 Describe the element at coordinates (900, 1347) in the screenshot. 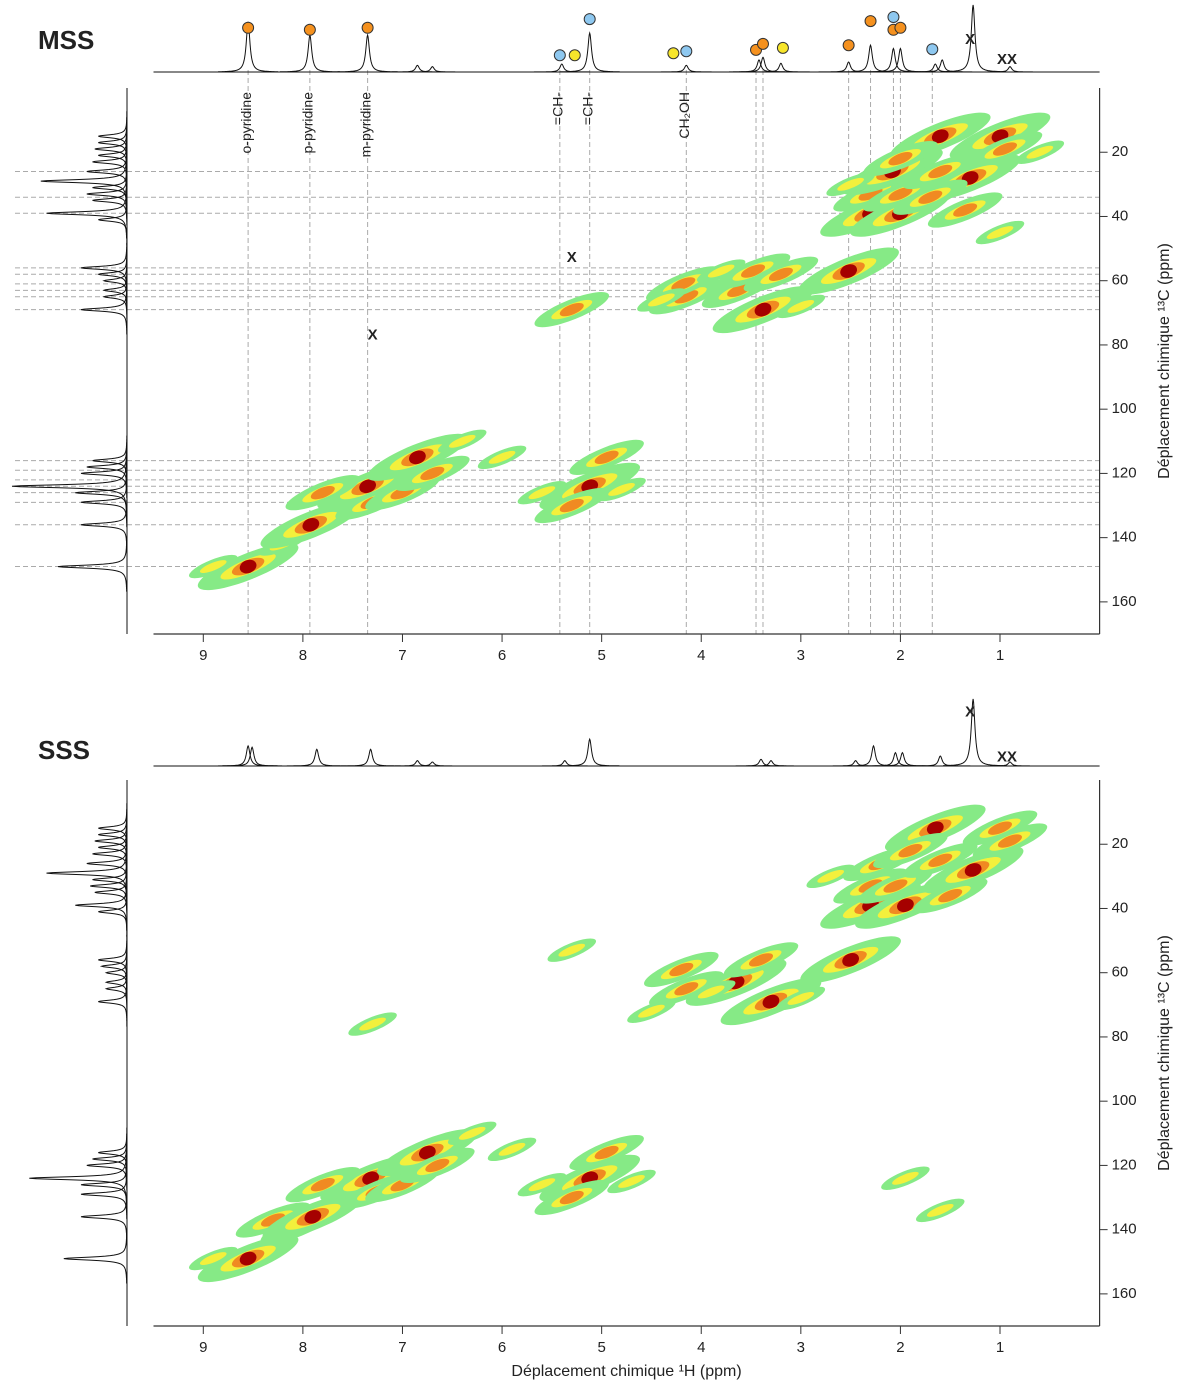

I see `x-tick-label: 2` at that location.